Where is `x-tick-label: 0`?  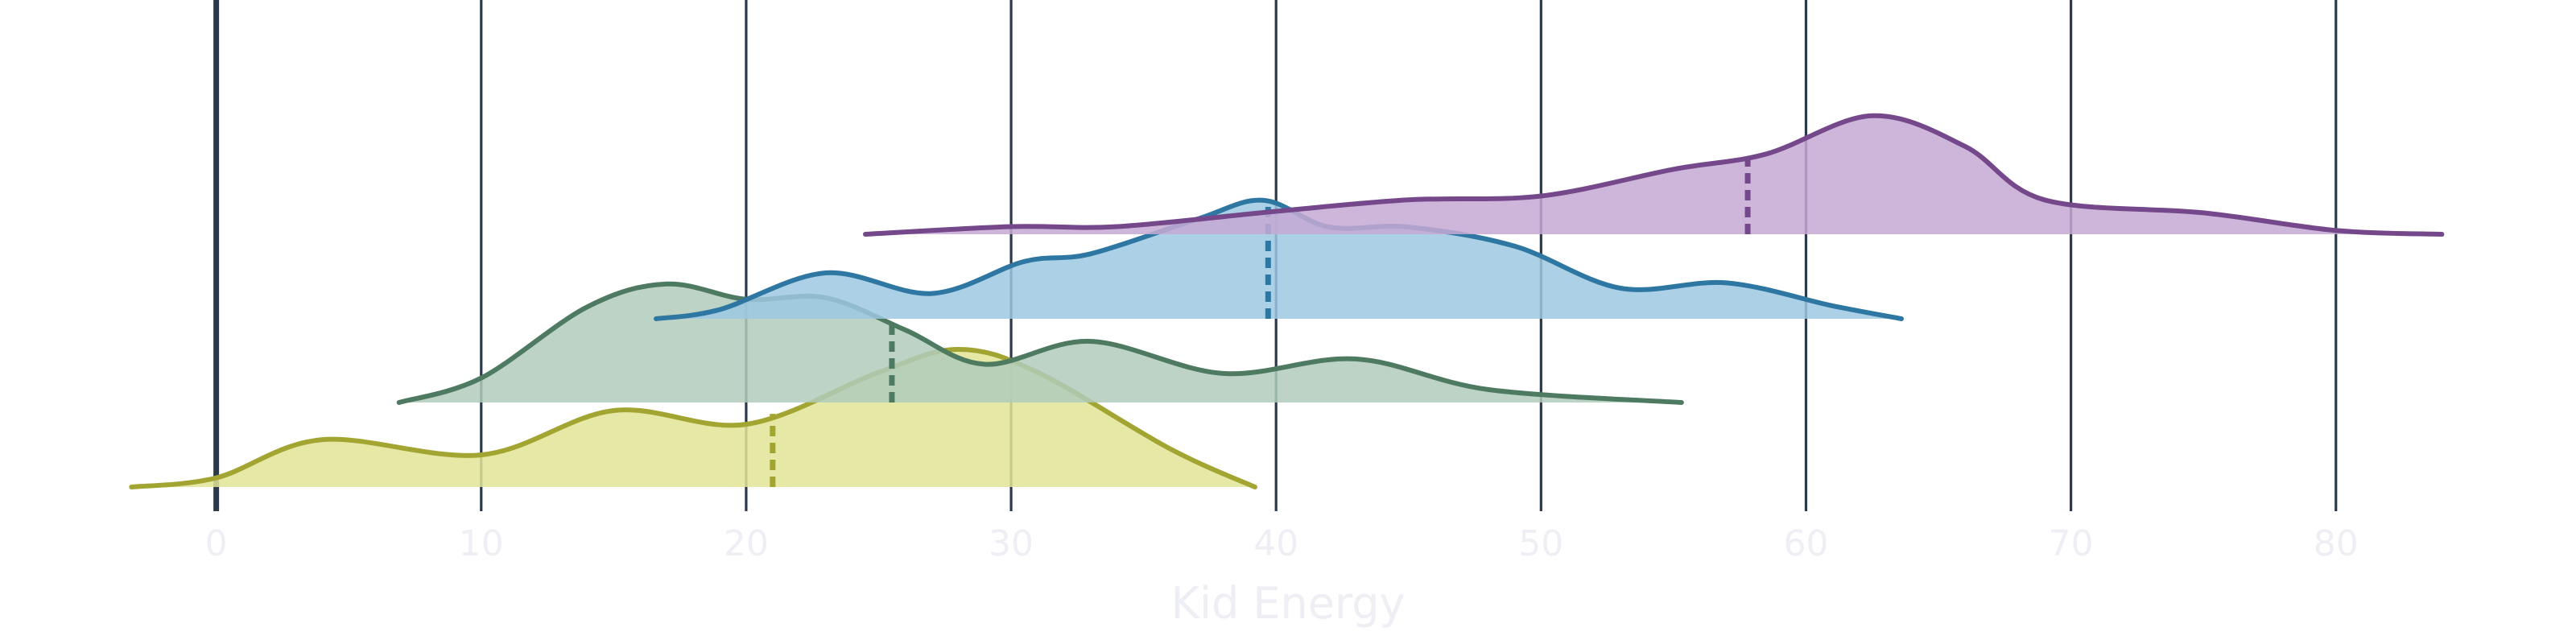
x-tick-label: 0 is located at coordinates (216, 543).